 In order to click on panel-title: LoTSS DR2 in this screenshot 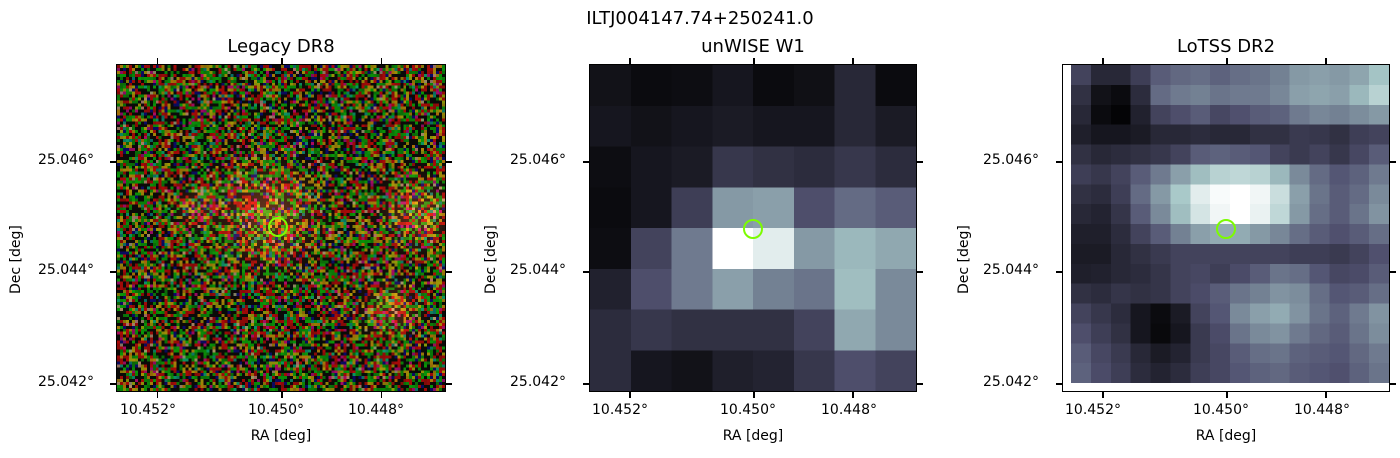, I will do `click(1226, 46)`.